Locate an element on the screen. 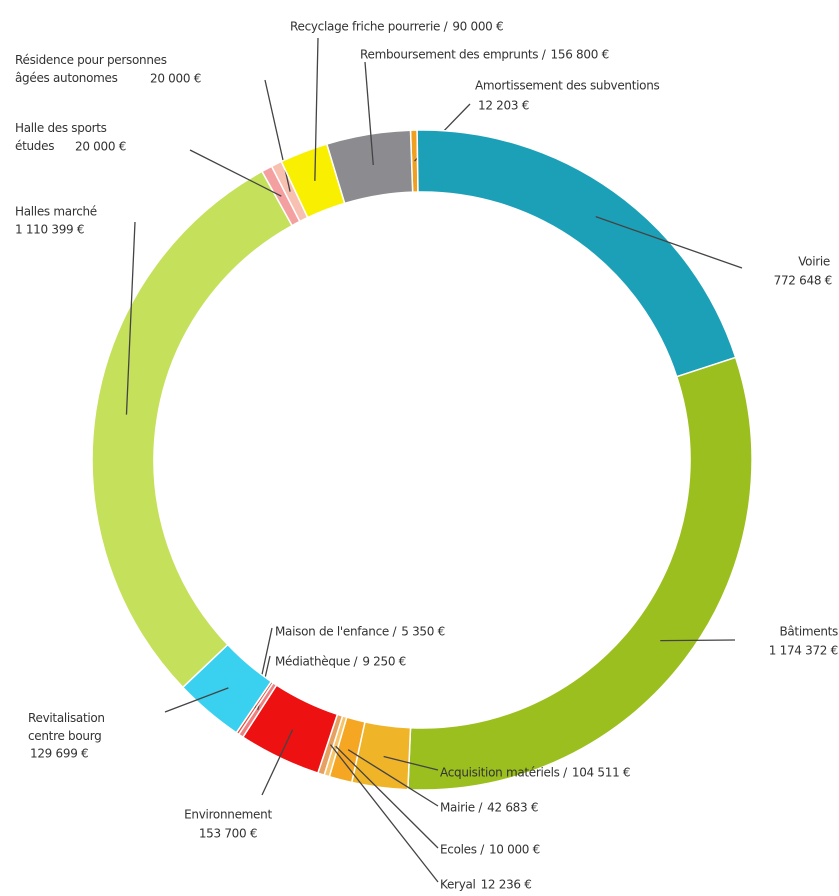  segment-label: Environnement is located at coordinates (228, 815).